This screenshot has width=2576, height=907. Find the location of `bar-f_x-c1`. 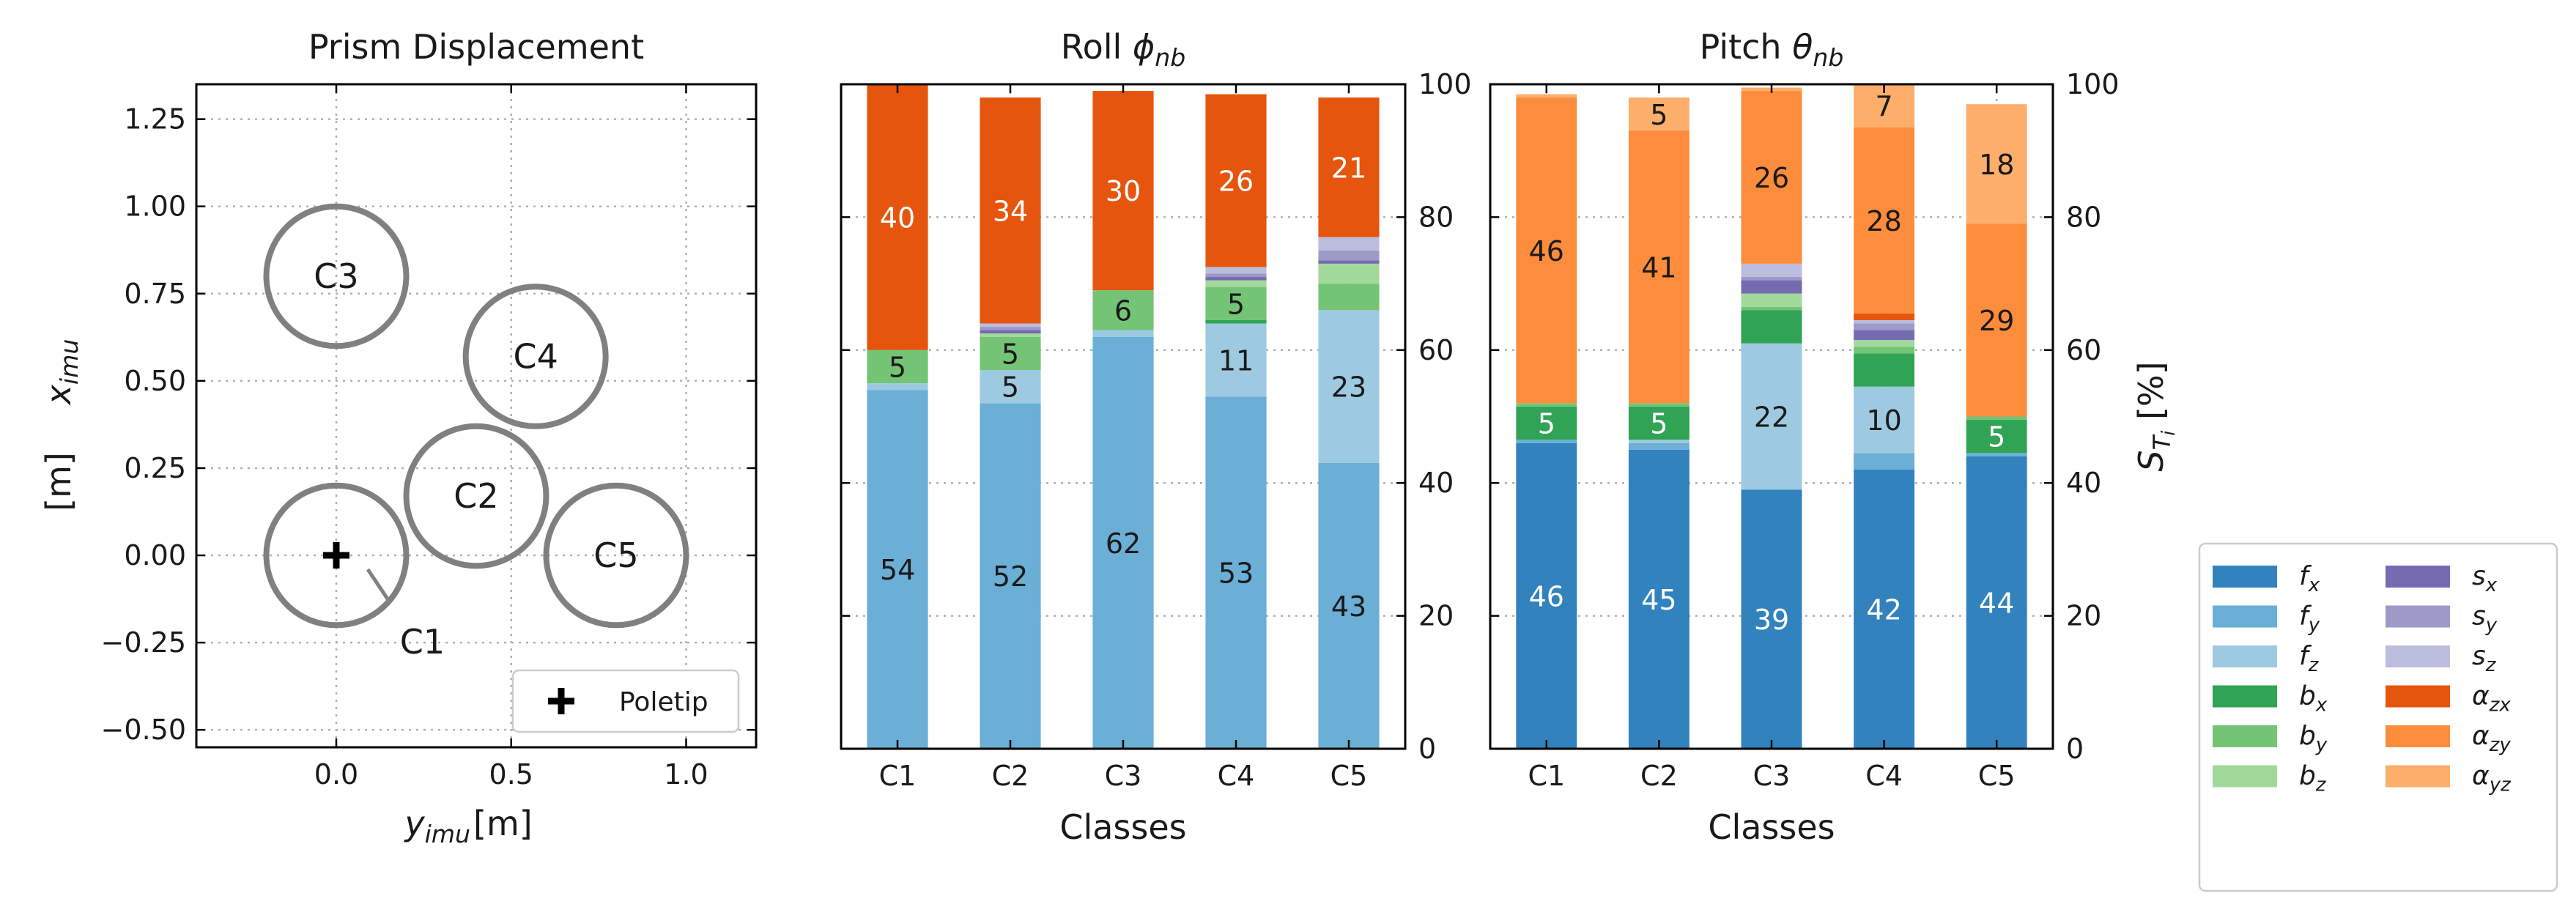

bar-f_x-c1 is located at coordinates (1546, 596).